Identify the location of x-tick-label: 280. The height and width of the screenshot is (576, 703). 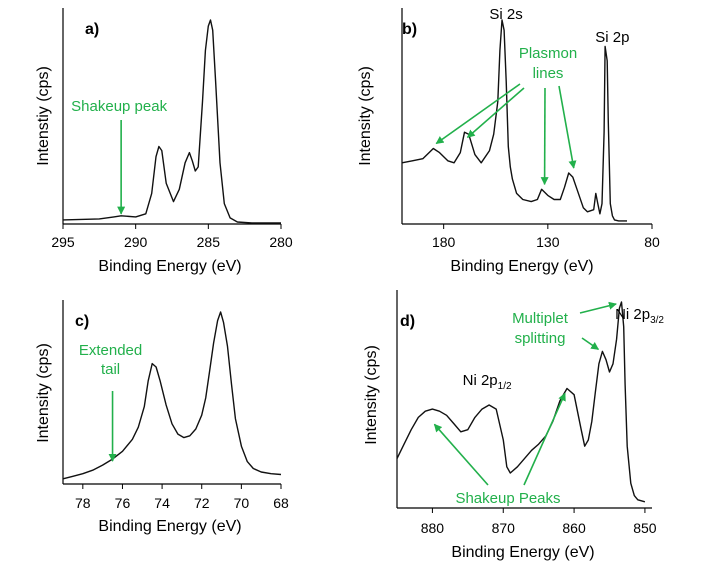
(281, 242).